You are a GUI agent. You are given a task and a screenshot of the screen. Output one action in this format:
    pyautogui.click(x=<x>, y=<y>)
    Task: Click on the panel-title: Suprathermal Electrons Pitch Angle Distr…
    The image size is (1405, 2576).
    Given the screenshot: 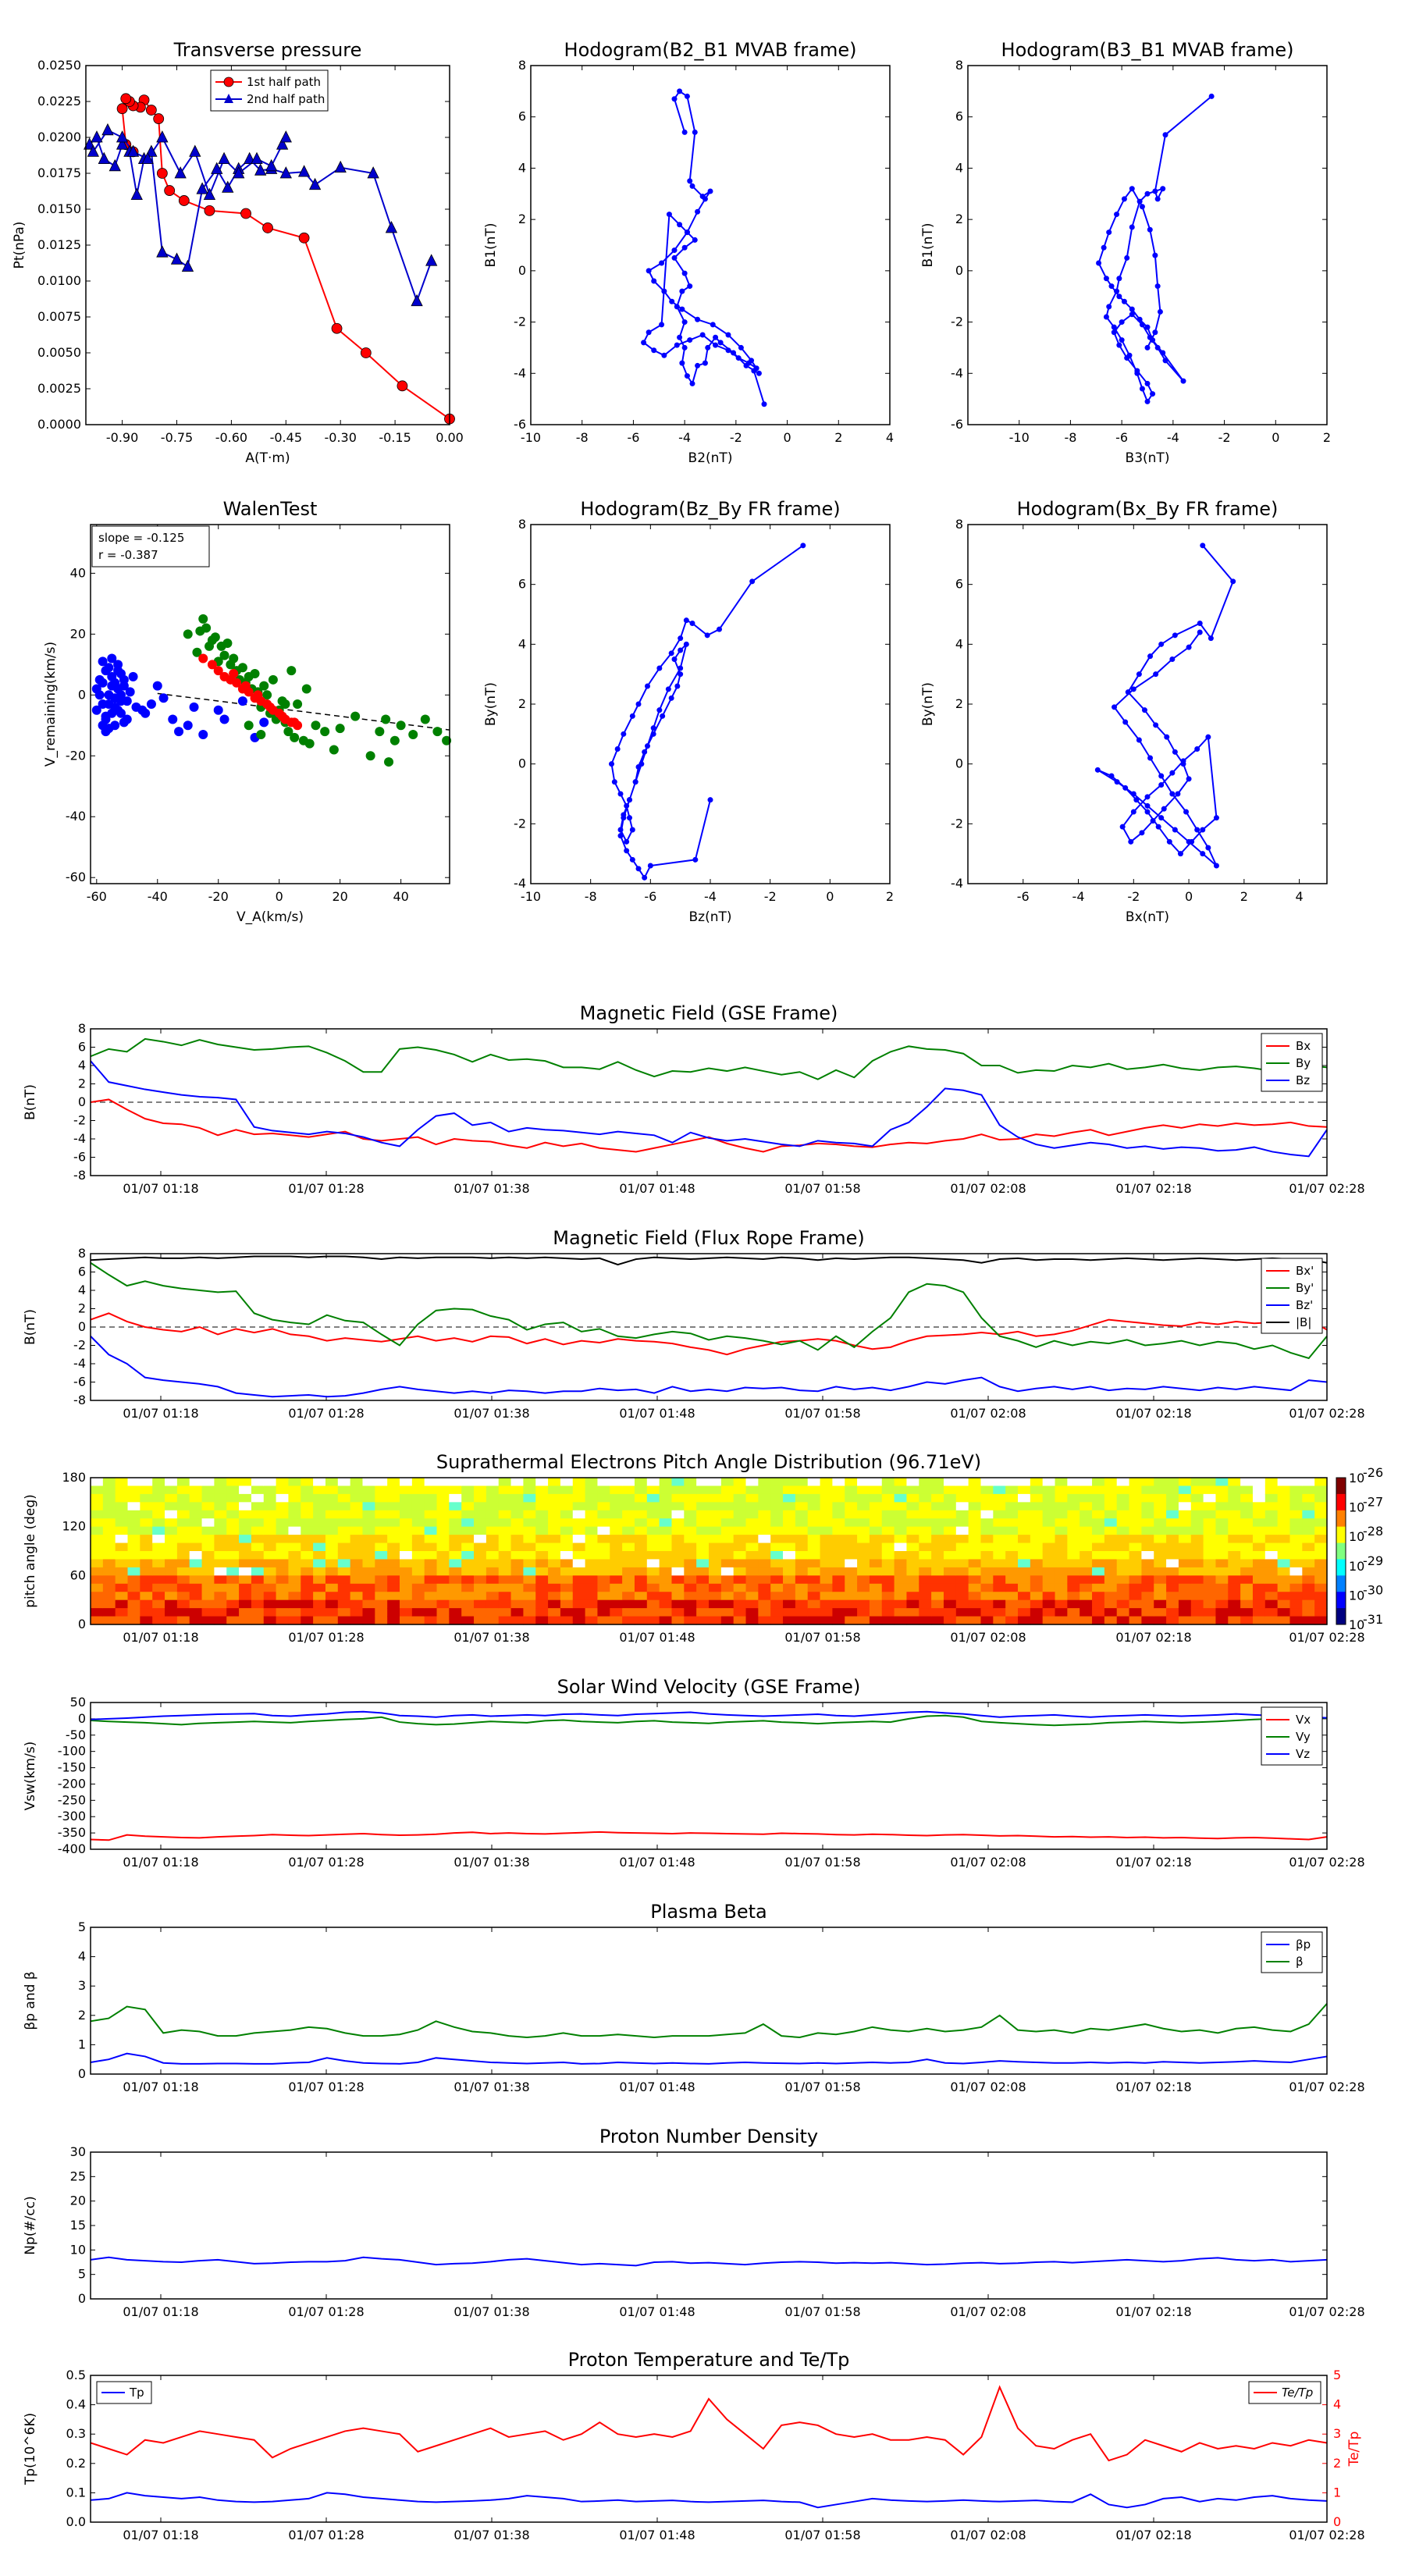 What is the action you would take?
    pyautogui.click(x=709, y=1462)
    